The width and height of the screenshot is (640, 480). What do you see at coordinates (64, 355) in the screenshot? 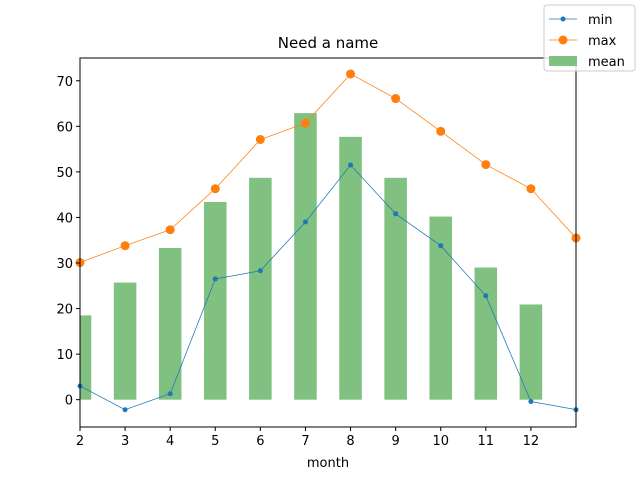
I see `y-tick-label-10: 10` at bounding box center [64, 355].